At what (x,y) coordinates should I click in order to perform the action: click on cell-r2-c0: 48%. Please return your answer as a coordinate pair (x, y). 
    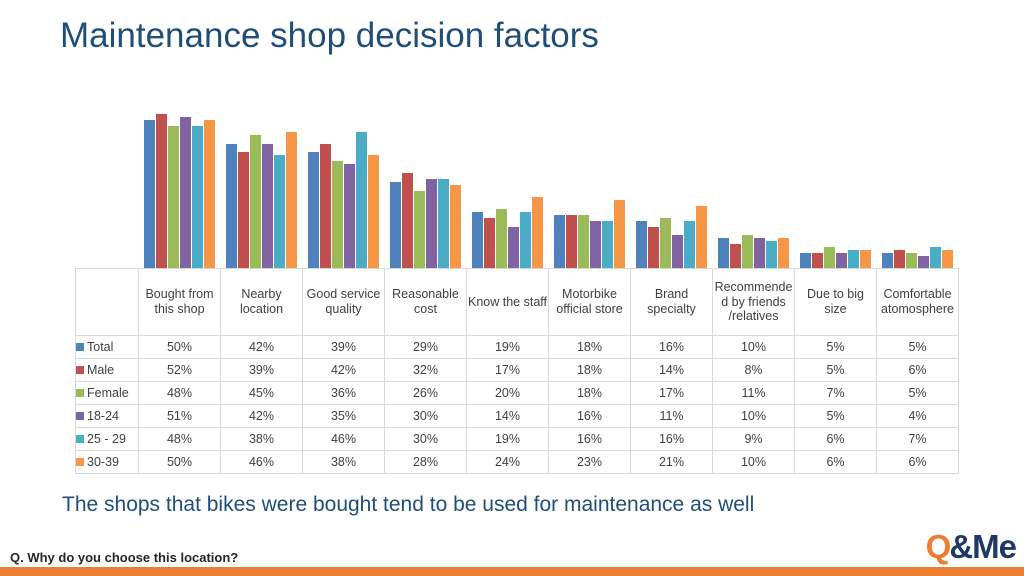
    Looking at the image, I should click on (179, 393).